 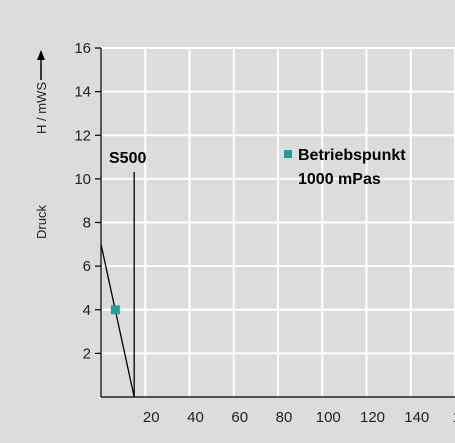 I want to click on x-tick-label-2: 60, so click(x=239, y=417).